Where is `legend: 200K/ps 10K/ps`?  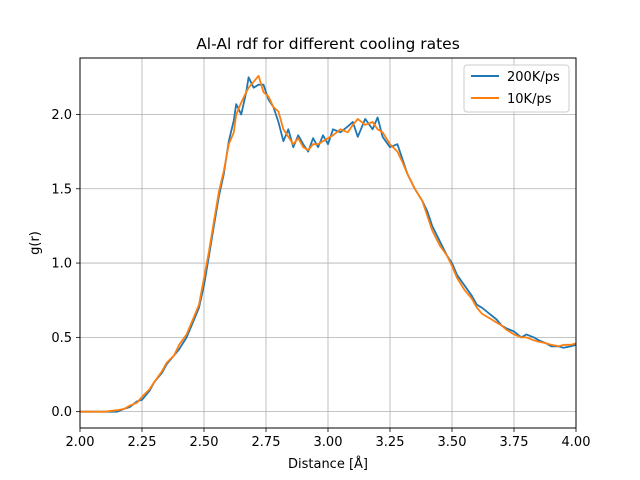
legend: 200K/ps 10K/ps is located at coordinates (516, 88).